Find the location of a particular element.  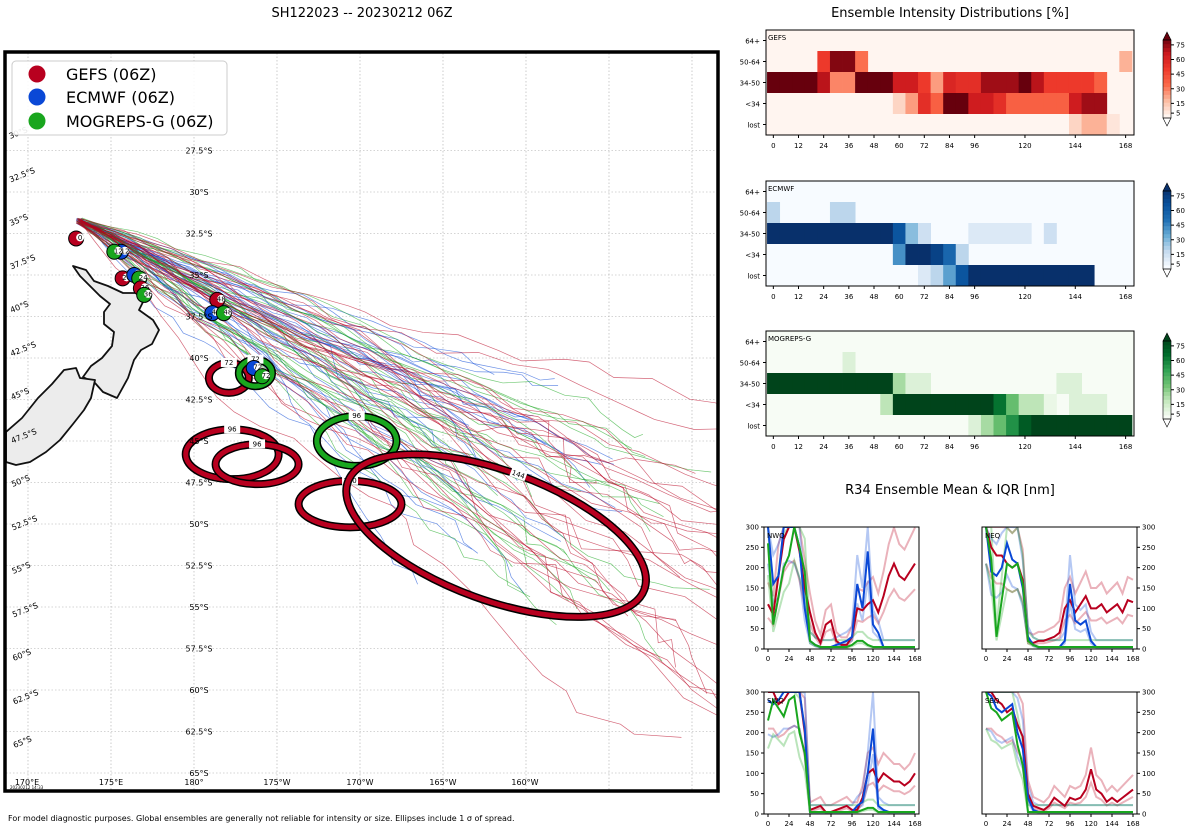

colorbar-tick-label: 5 is located at coordinates (1178, 114).